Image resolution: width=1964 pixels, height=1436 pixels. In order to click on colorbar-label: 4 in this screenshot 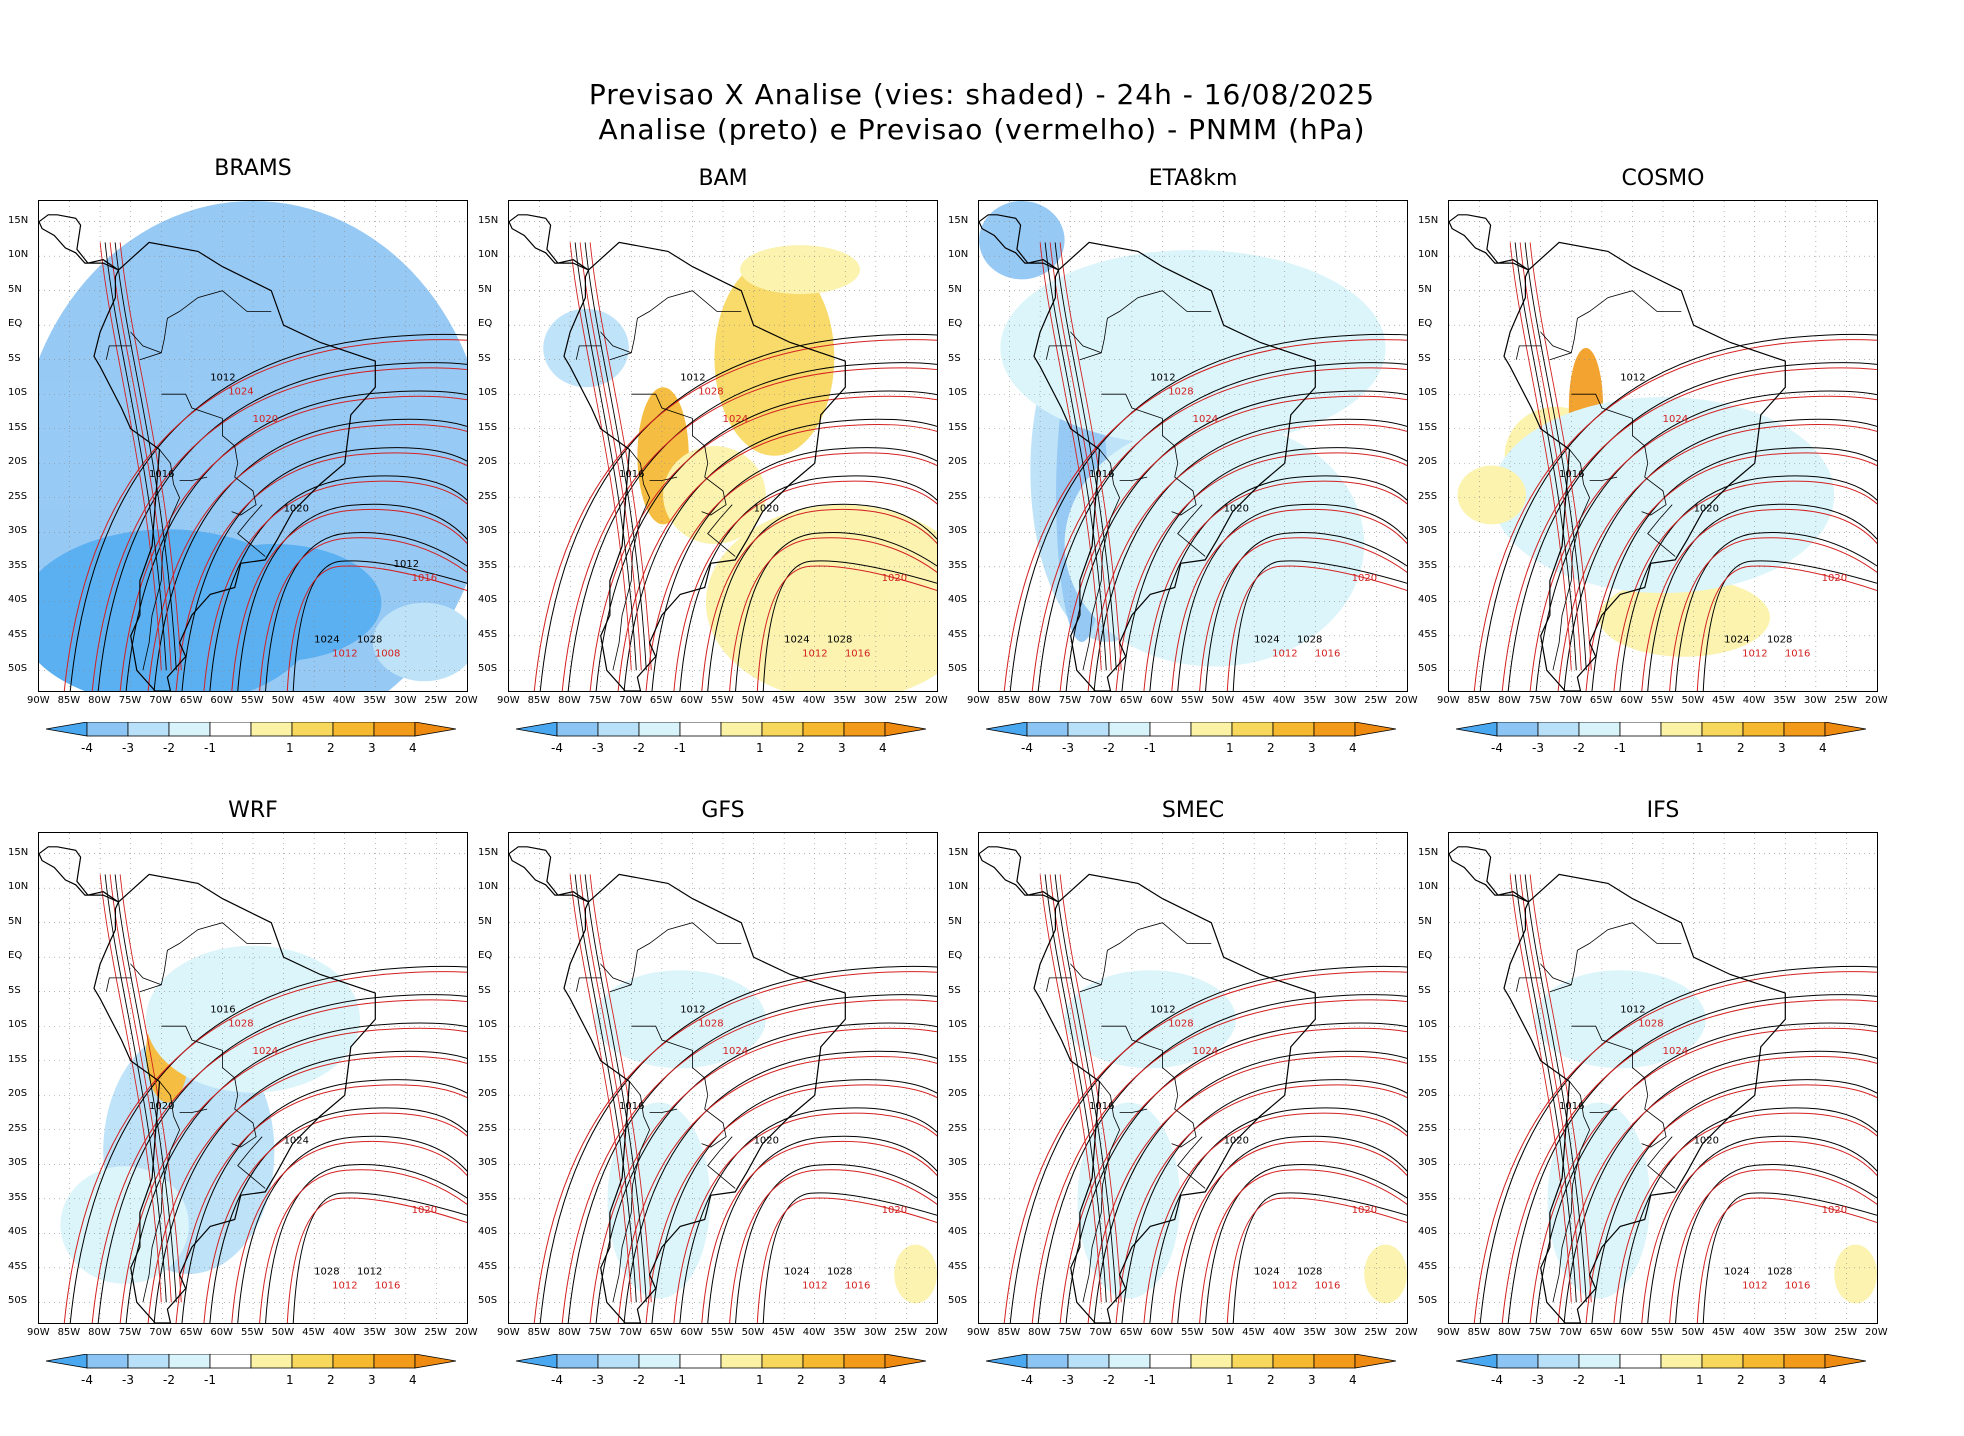, I will do `click(1353, 1380)`.